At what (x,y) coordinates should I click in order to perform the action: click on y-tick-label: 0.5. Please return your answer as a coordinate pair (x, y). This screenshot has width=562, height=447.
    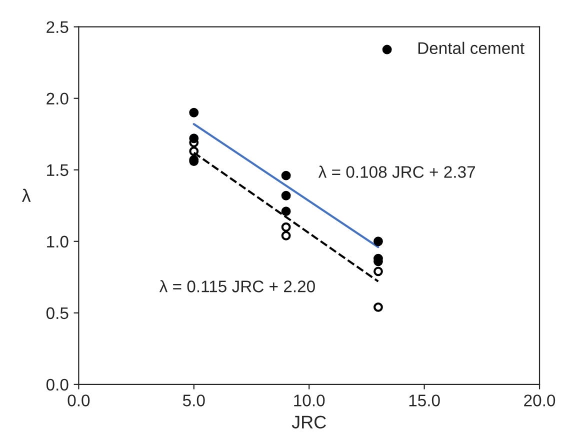
    Looking at the image, I should click on (57, 313).